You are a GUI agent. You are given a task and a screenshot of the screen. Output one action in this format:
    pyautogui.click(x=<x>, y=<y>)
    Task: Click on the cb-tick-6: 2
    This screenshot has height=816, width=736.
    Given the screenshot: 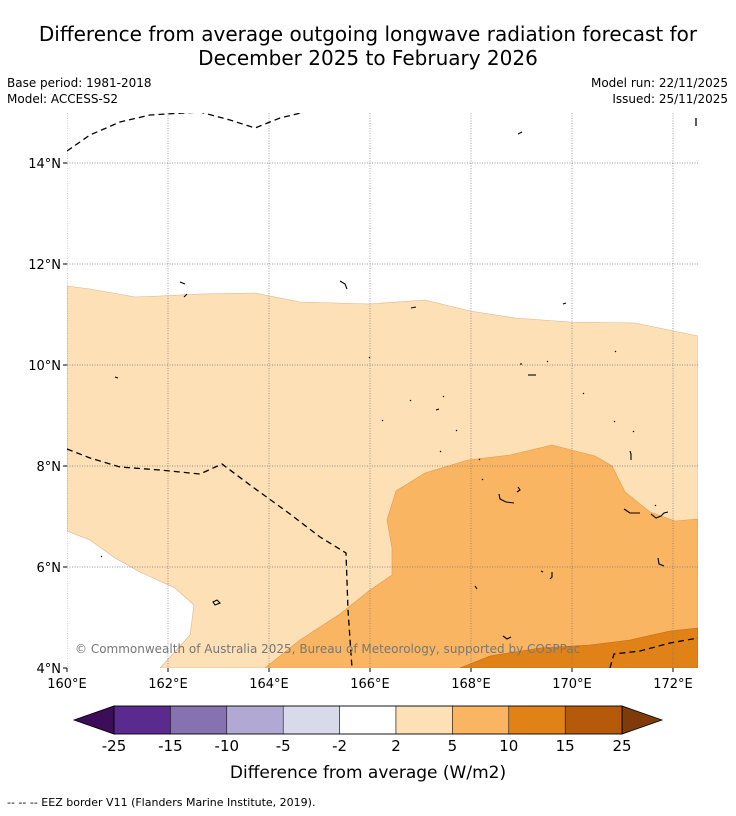 What is the action you would take?
    pyautogui.click(x=396, y=746)
    